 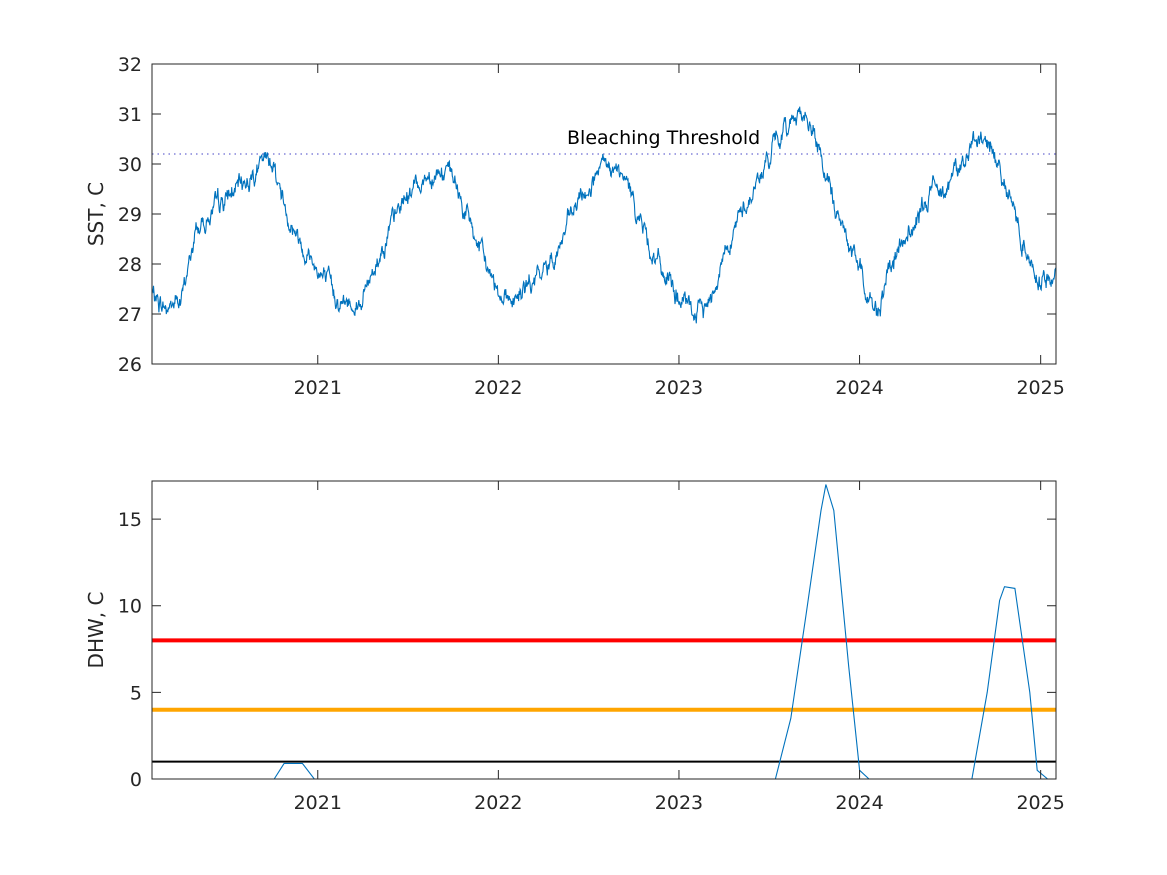 I want to click on dhw-y-axis-label: DHW, C, so click(x=96, y=630).